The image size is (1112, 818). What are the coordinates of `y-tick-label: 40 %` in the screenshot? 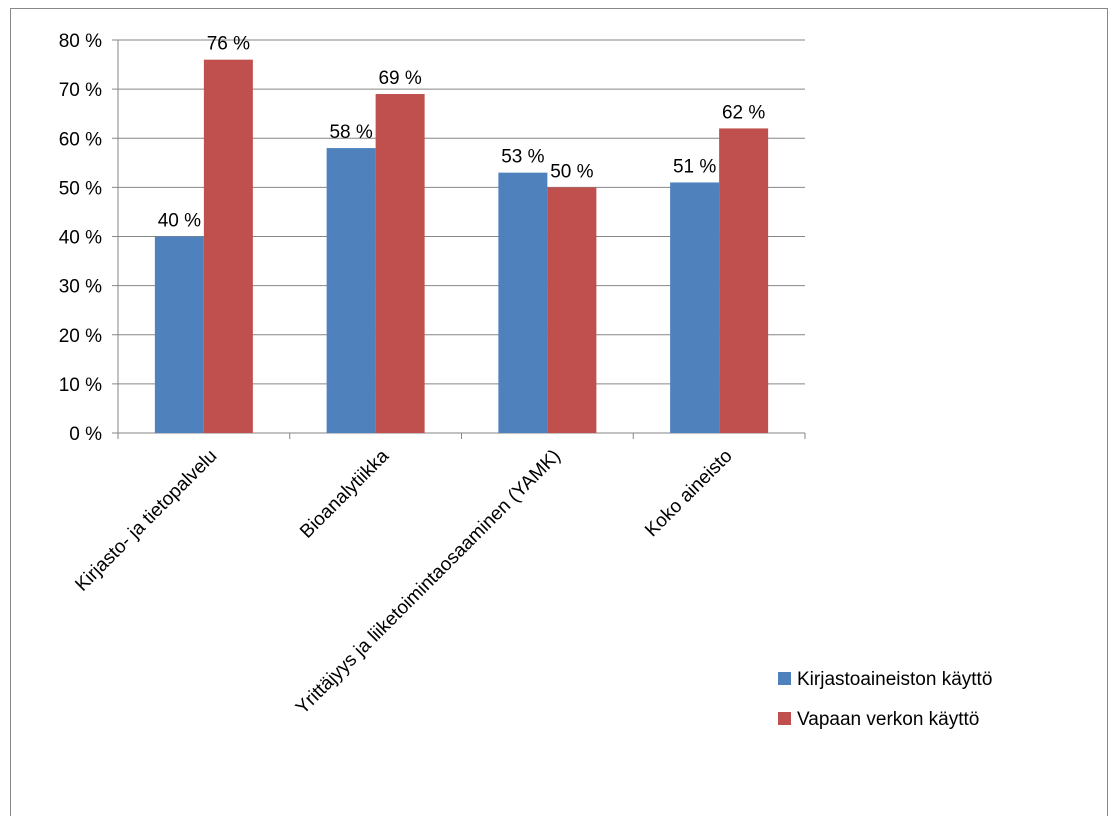 It's located at (80, 238).